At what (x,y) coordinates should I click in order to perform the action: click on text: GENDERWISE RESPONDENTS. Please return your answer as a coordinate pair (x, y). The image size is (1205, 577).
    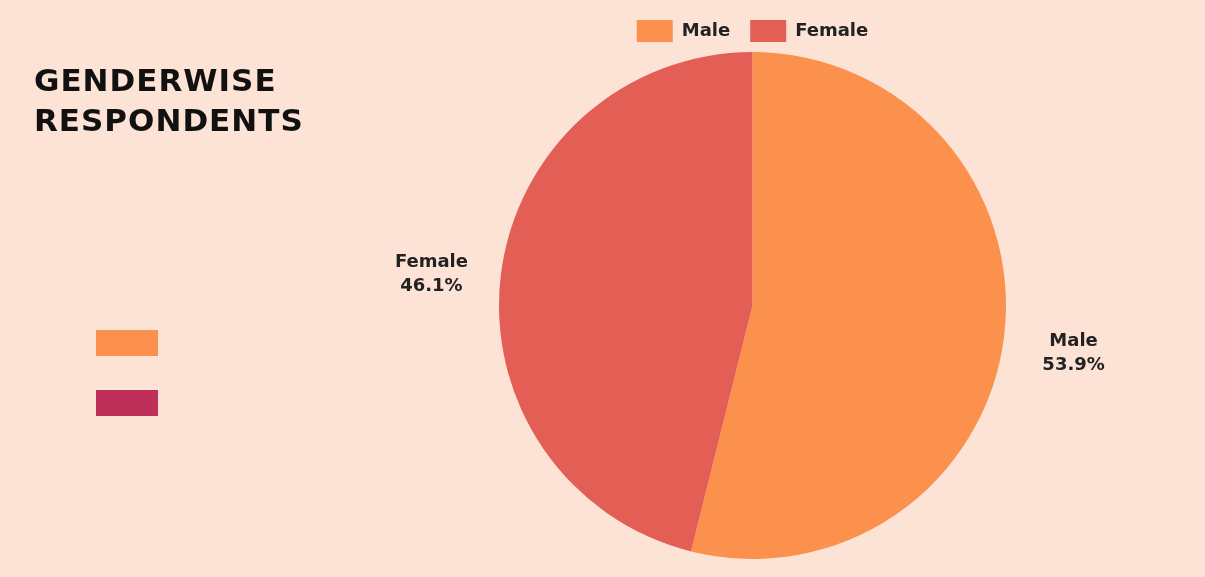
    Looking at the image, I should click on (169, 100).